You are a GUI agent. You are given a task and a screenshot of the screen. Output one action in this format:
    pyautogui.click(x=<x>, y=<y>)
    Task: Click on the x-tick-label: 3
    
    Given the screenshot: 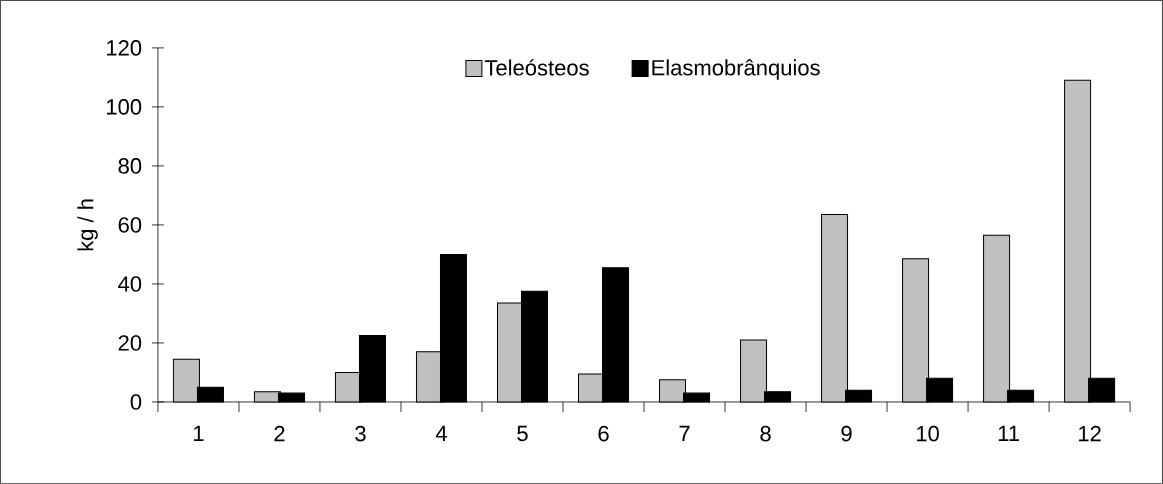 What is the action you would take?
    pyautogui.click(x=360, y=433)
    